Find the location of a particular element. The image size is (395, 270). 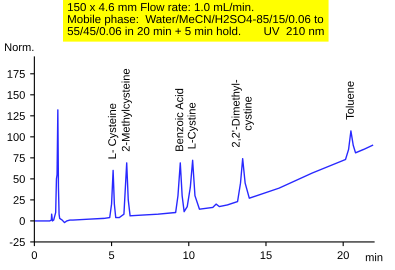

annotation: L-Cystine is located at coordinates (192, 125).